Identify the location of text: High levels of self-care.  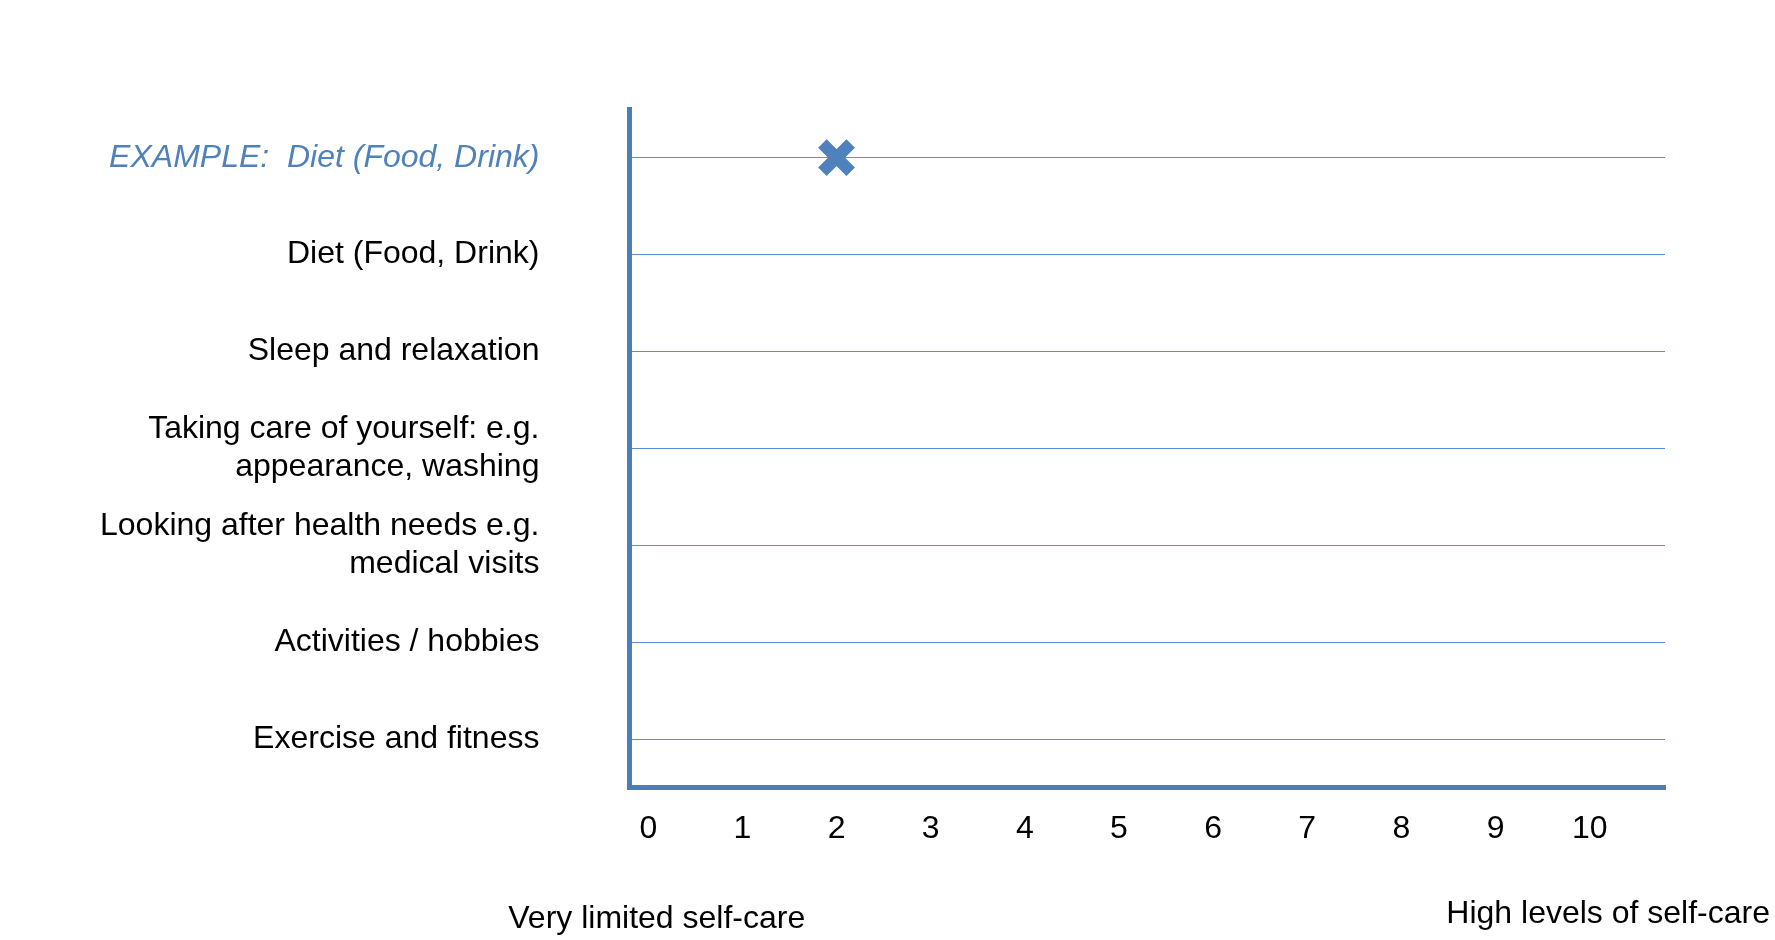
(1608, 911).